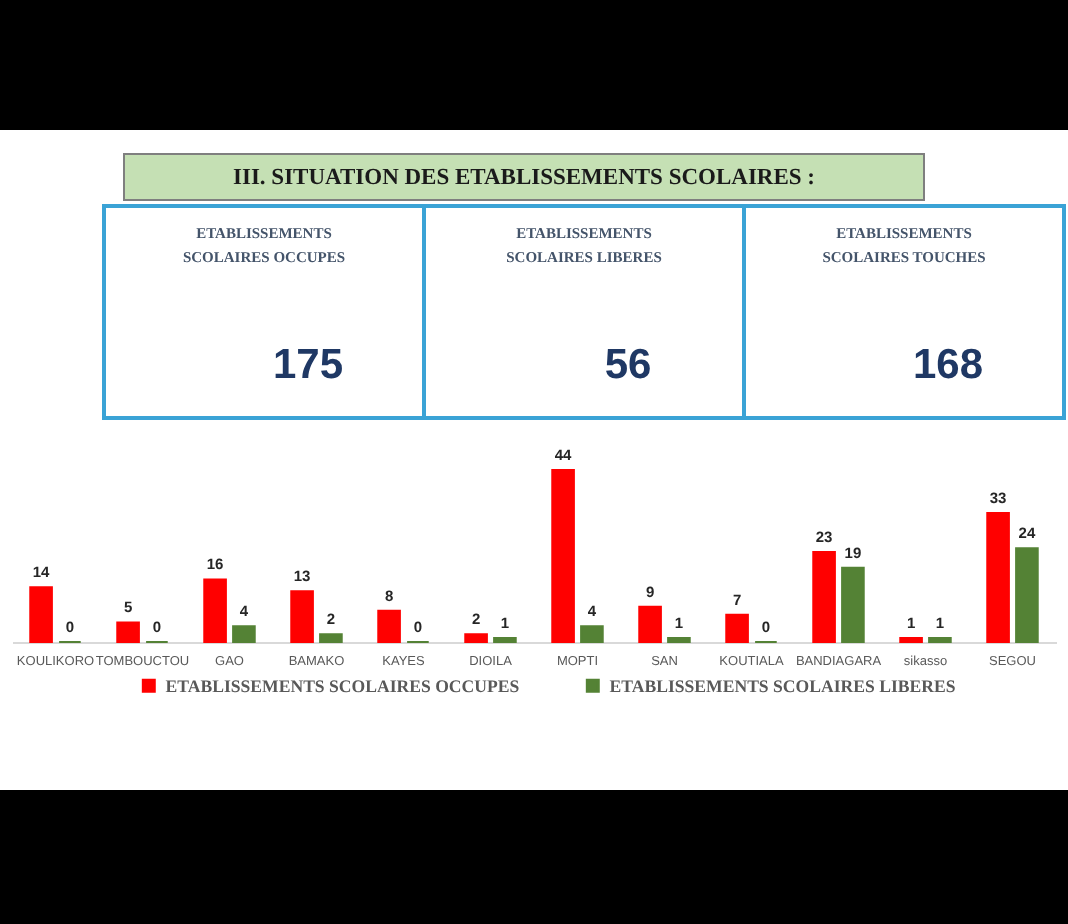  Describe the element at coordinates (308, 365) in the screenshot. I see `data-label: 175` at that location.